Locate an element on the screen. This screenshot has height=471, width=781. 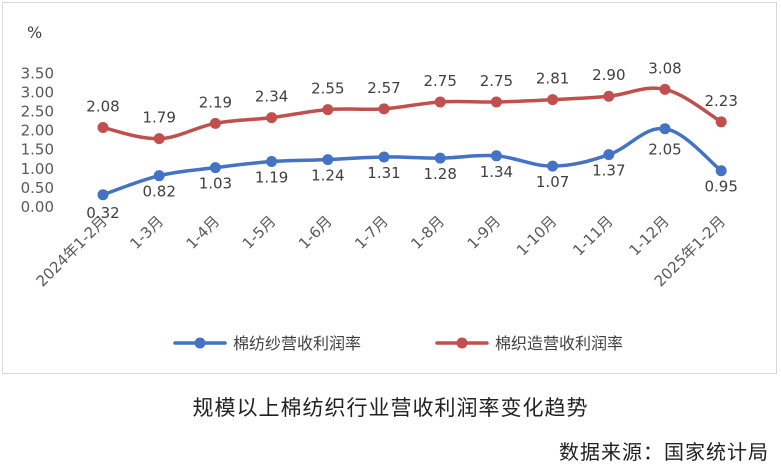
data-label: 0.95 is located at coordinates (720, 187).